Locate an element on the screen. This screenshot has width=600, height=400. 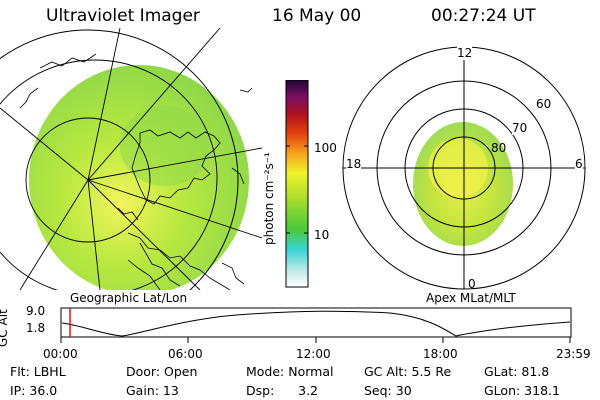
timeline-x-tick-1200: 12:00 is located at coordinates (313, 354).